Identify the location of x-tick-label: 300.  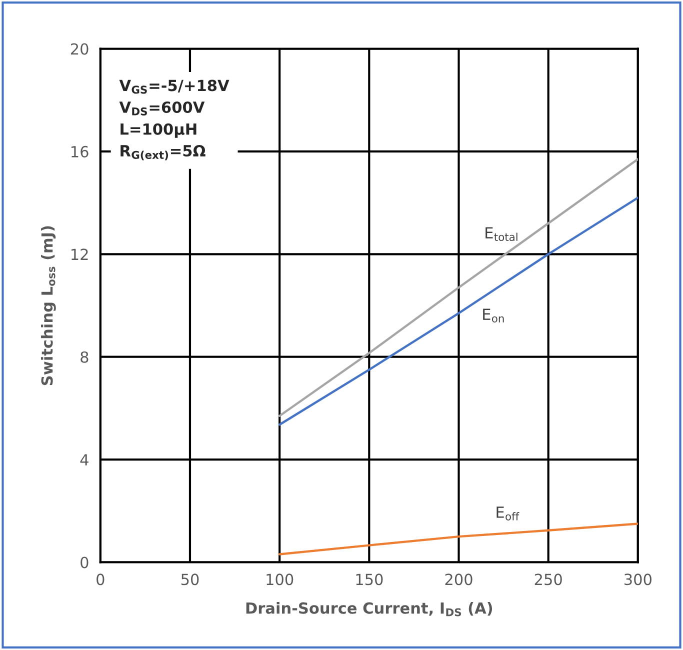
(638, 580).